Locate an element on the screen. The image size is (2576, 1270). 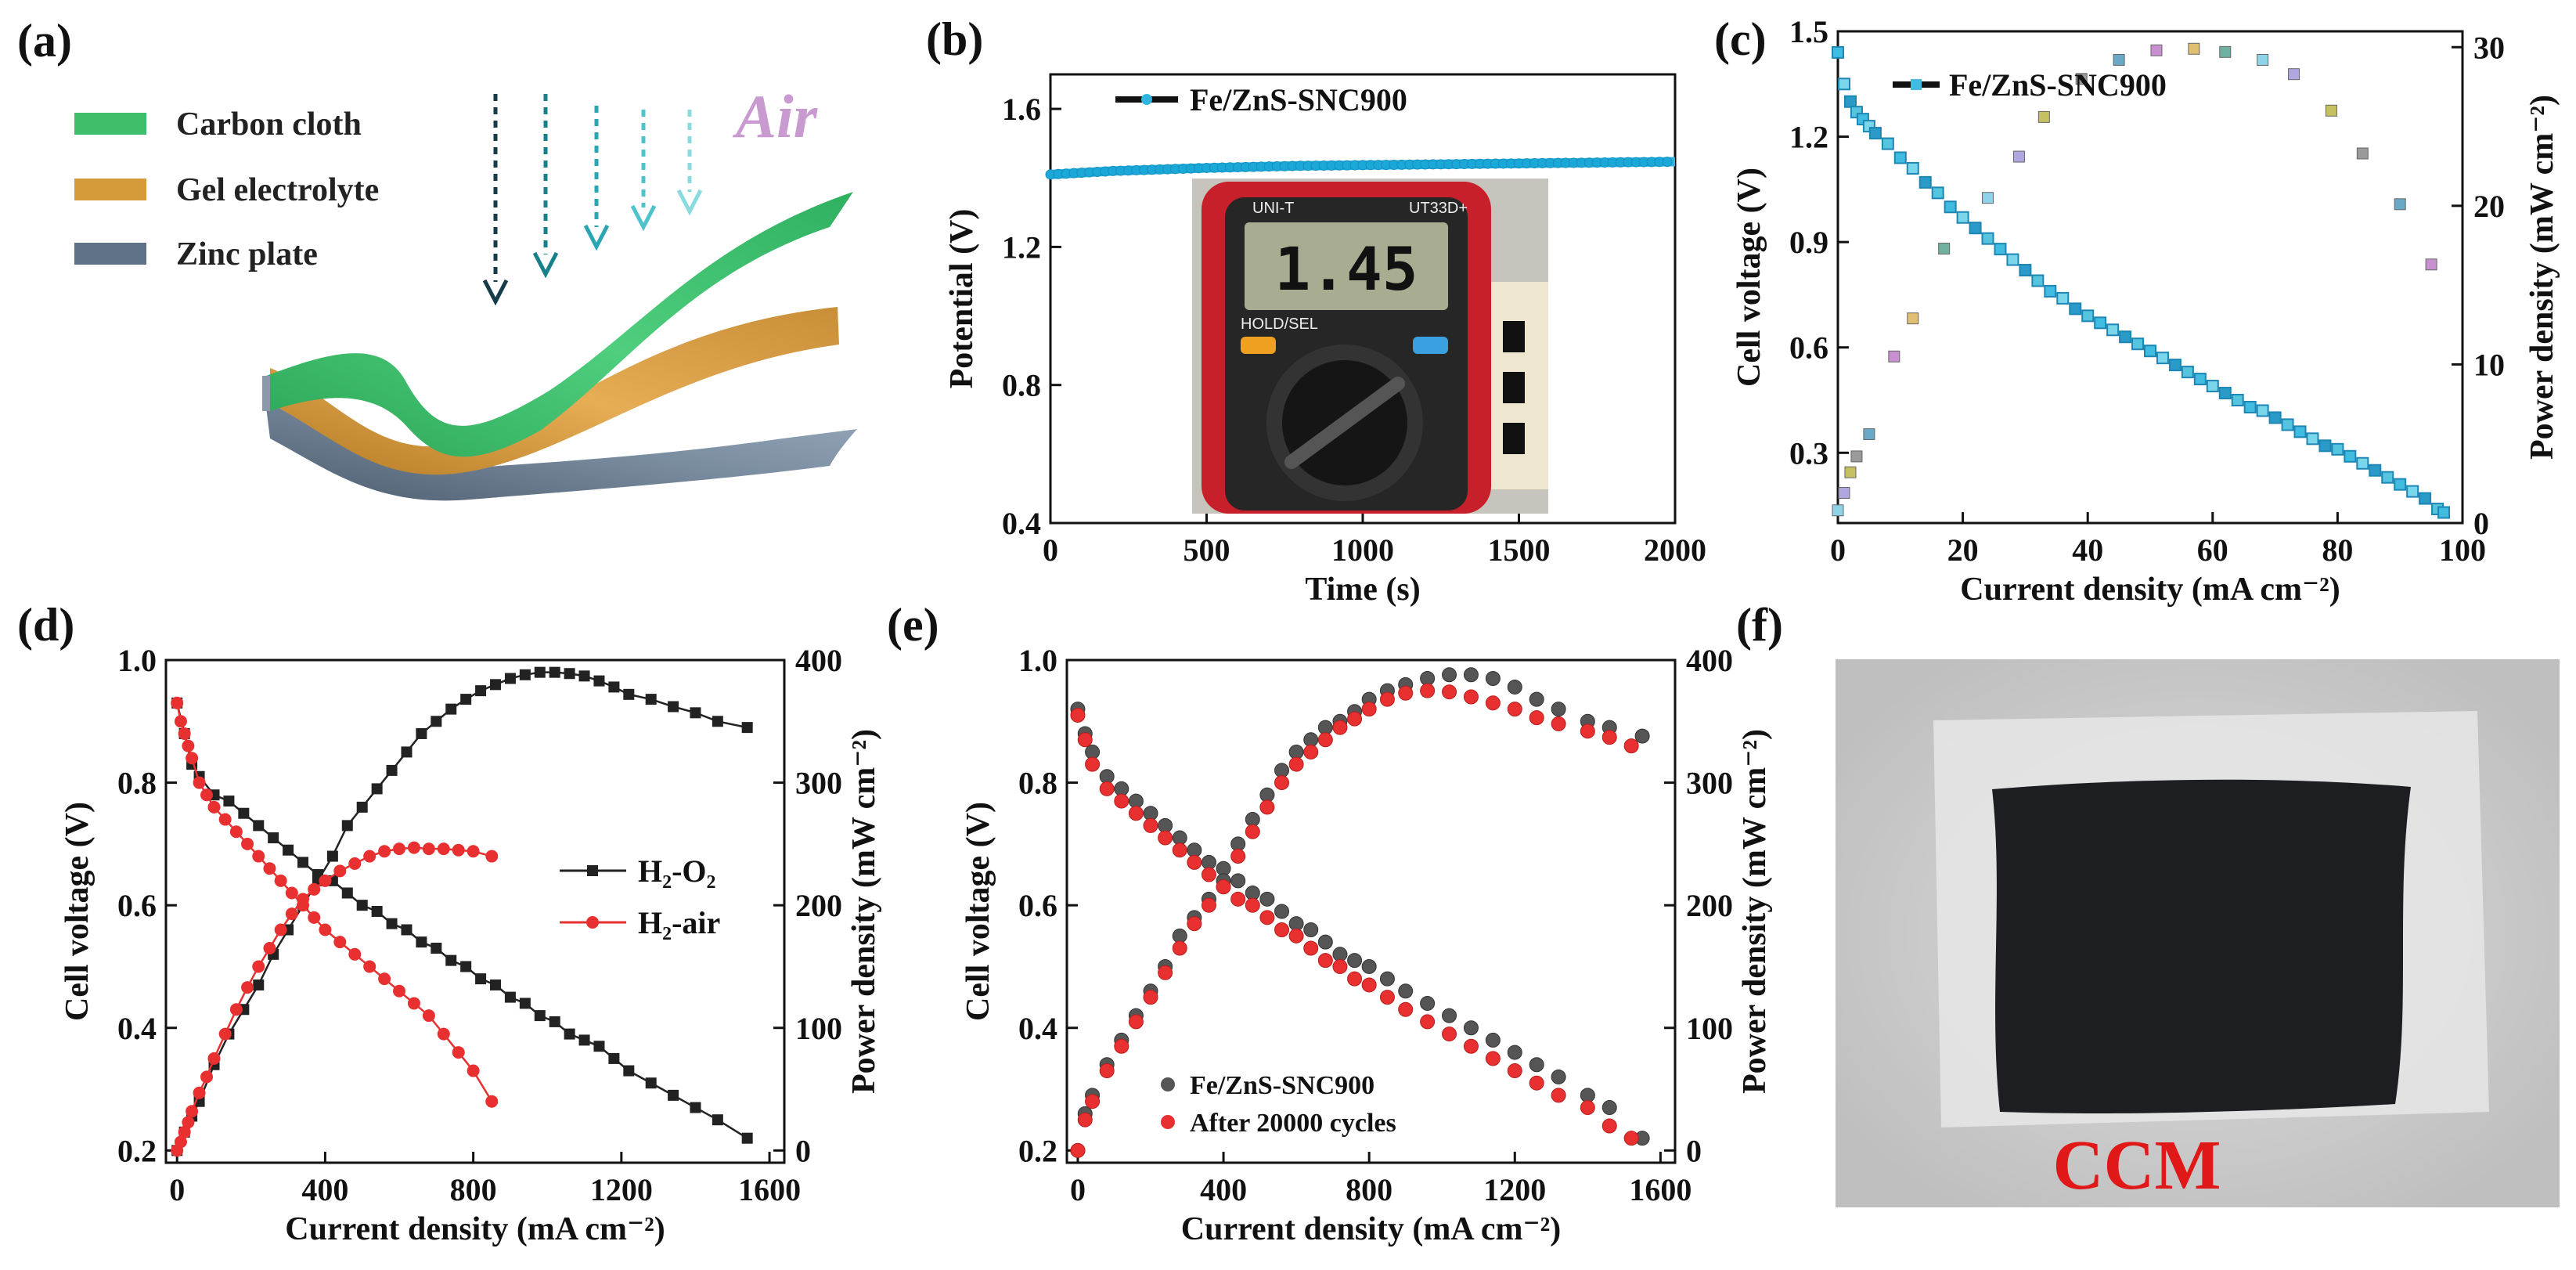
y-tick-label: 0.2 is located at coordinates (1037, 1150).